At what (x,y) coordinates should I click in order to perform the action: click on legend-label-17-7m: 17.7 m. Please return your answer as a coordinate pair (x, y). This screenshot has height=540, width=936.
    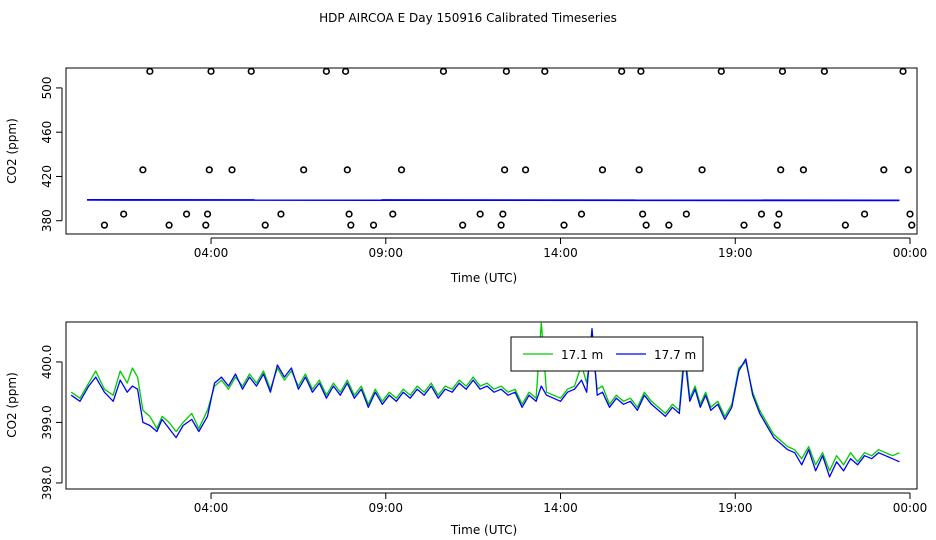
    Looking at the image, I should click on (675, 355).